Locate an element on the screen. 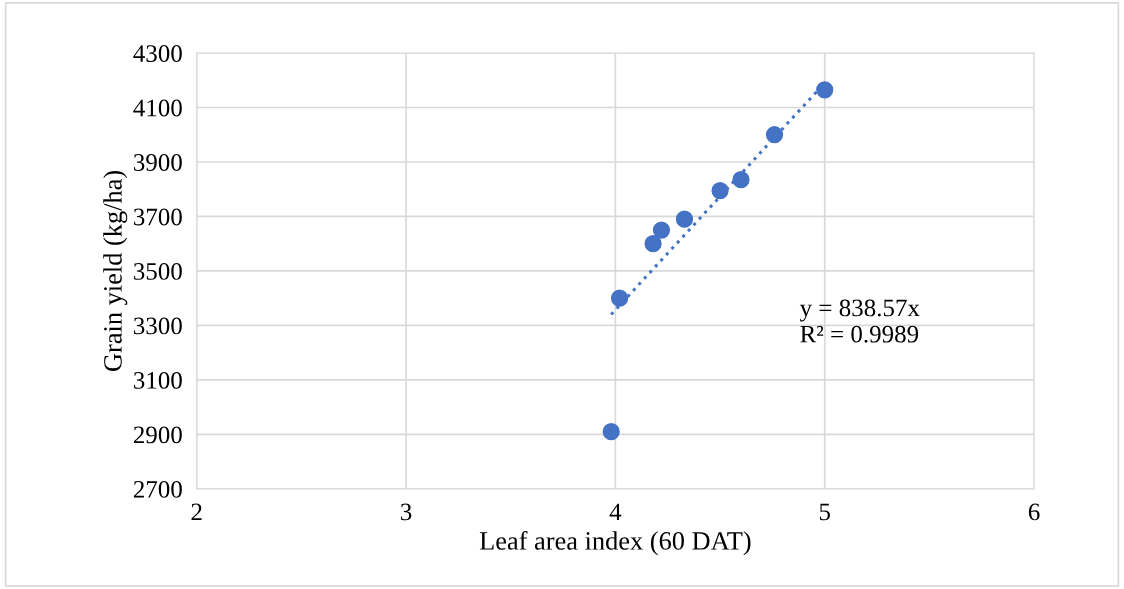 Image resolution: width=1124 pixels, height=589 pixels. x-tick-label: 2 is located at coordinates (196, 512).